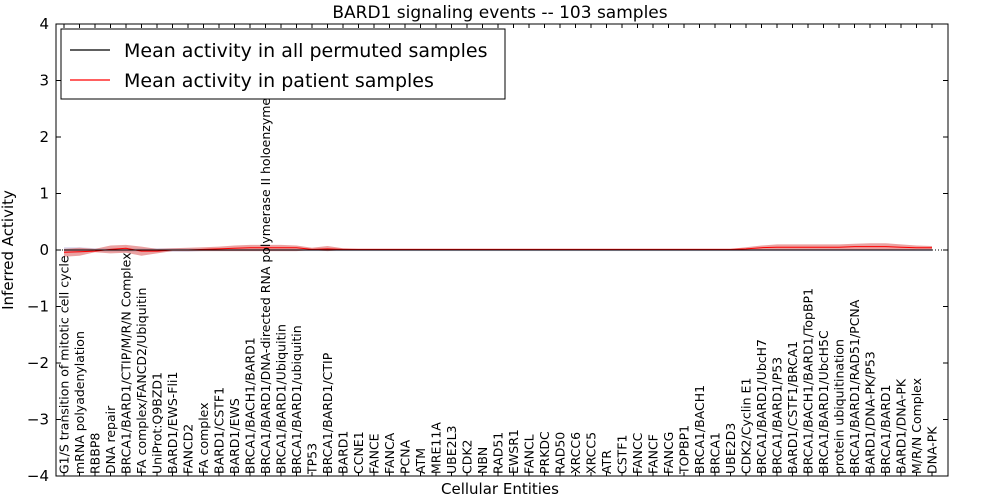  Describe the element at coordinates (715, 453) in the screenshot. I see `x-tick-label: BRCA1` at that location.